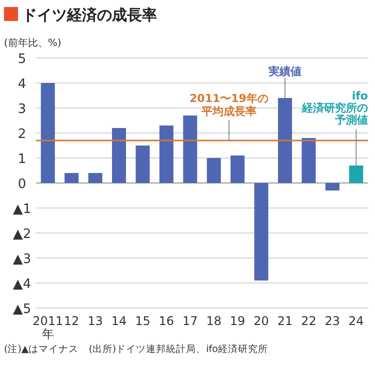 The height and width of the screenshot is (370, 375). What do you see at coordinates (22, 184) in the screenshot?
I see `y-tick-label: 0` at bounding box center [22, 184].